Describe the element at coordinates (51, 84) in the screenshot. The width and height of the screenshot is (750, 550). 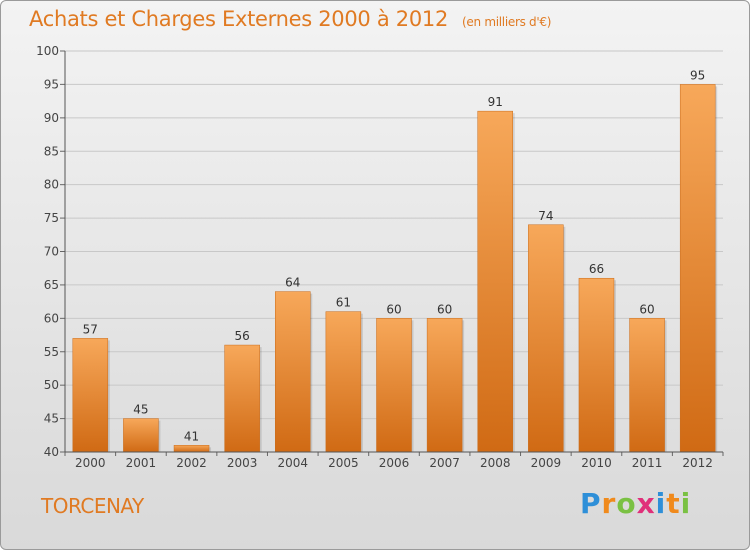
I see `y-tick-label: 95` at that location.